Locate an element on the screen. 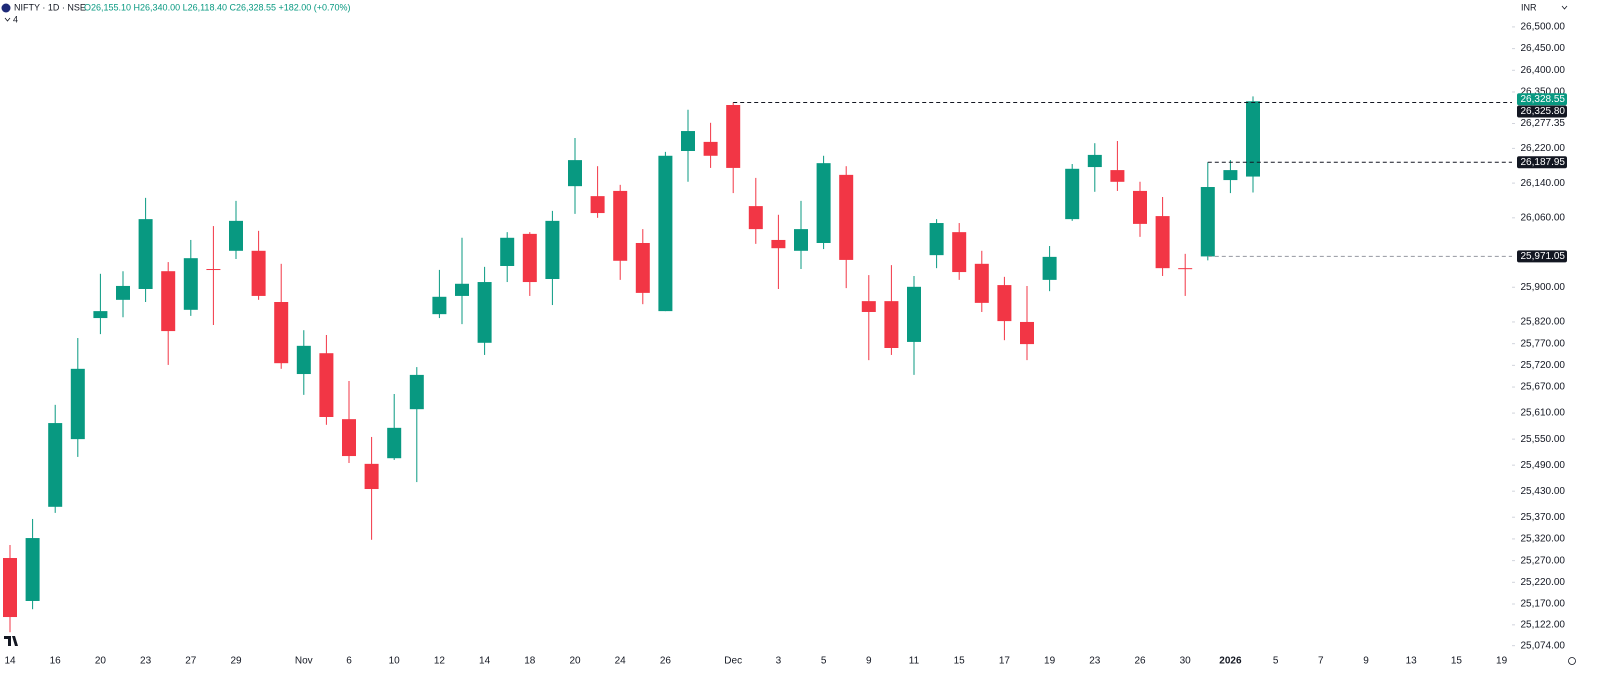 The image size is (1600, 684). currency: INR is located at coordinates (1529, 7).